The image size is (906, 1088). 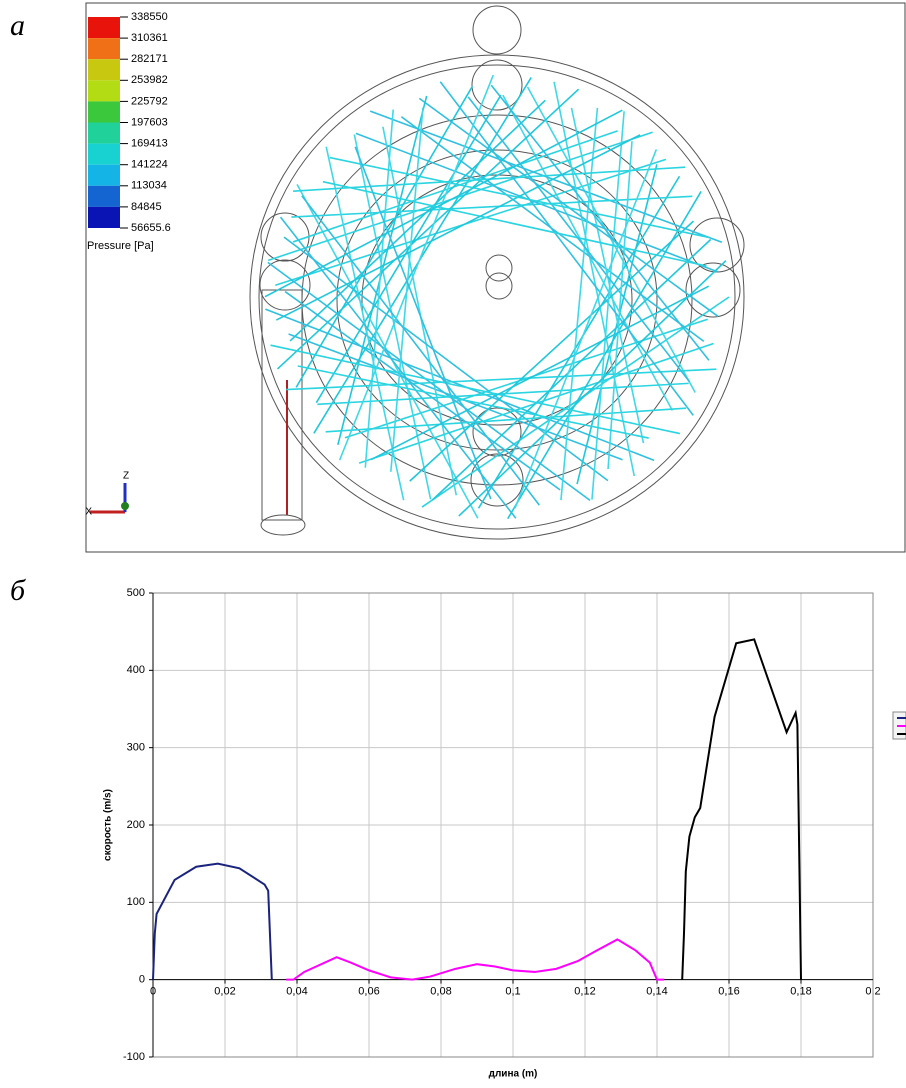 What do you see at coordinates (18, 590) in the screenshot?
I see `panel-label: б` at bounding box center [18, 590].